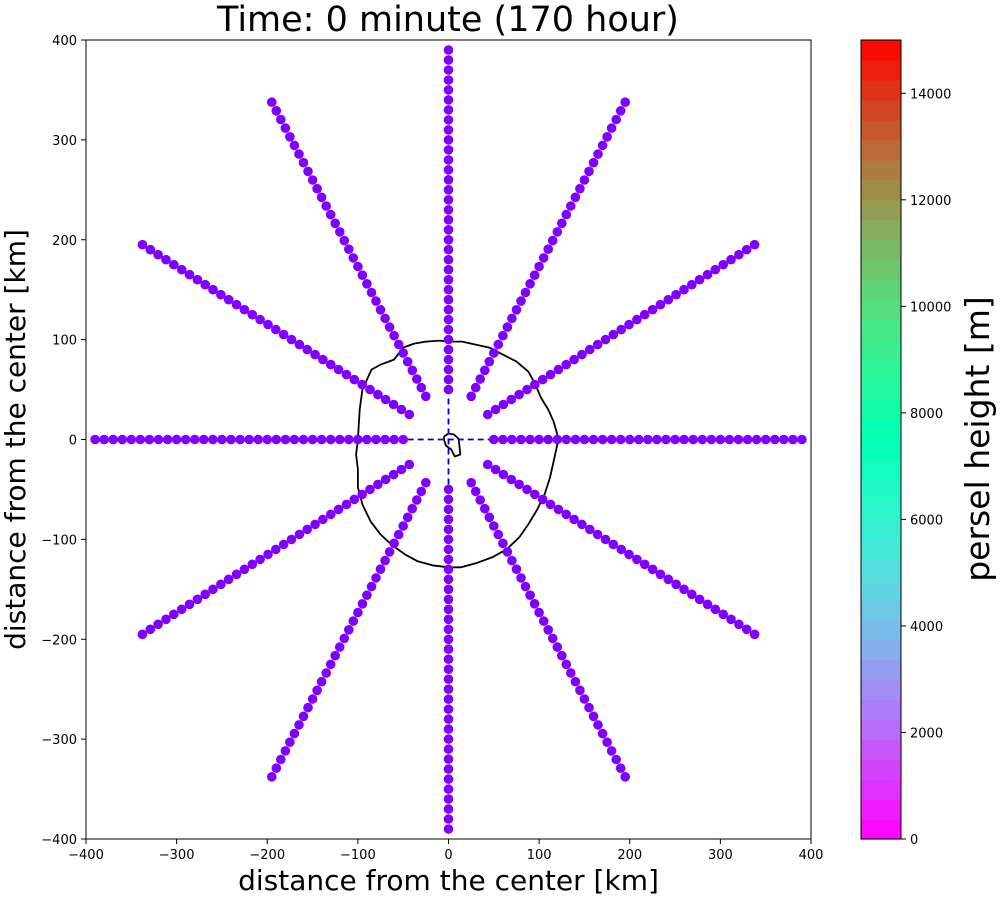 The height and width of the screenshot is (900, 1000). Describe the element at coordinates (811, 855) in the screenshot. I see `x-tick-label: 400` at that location.